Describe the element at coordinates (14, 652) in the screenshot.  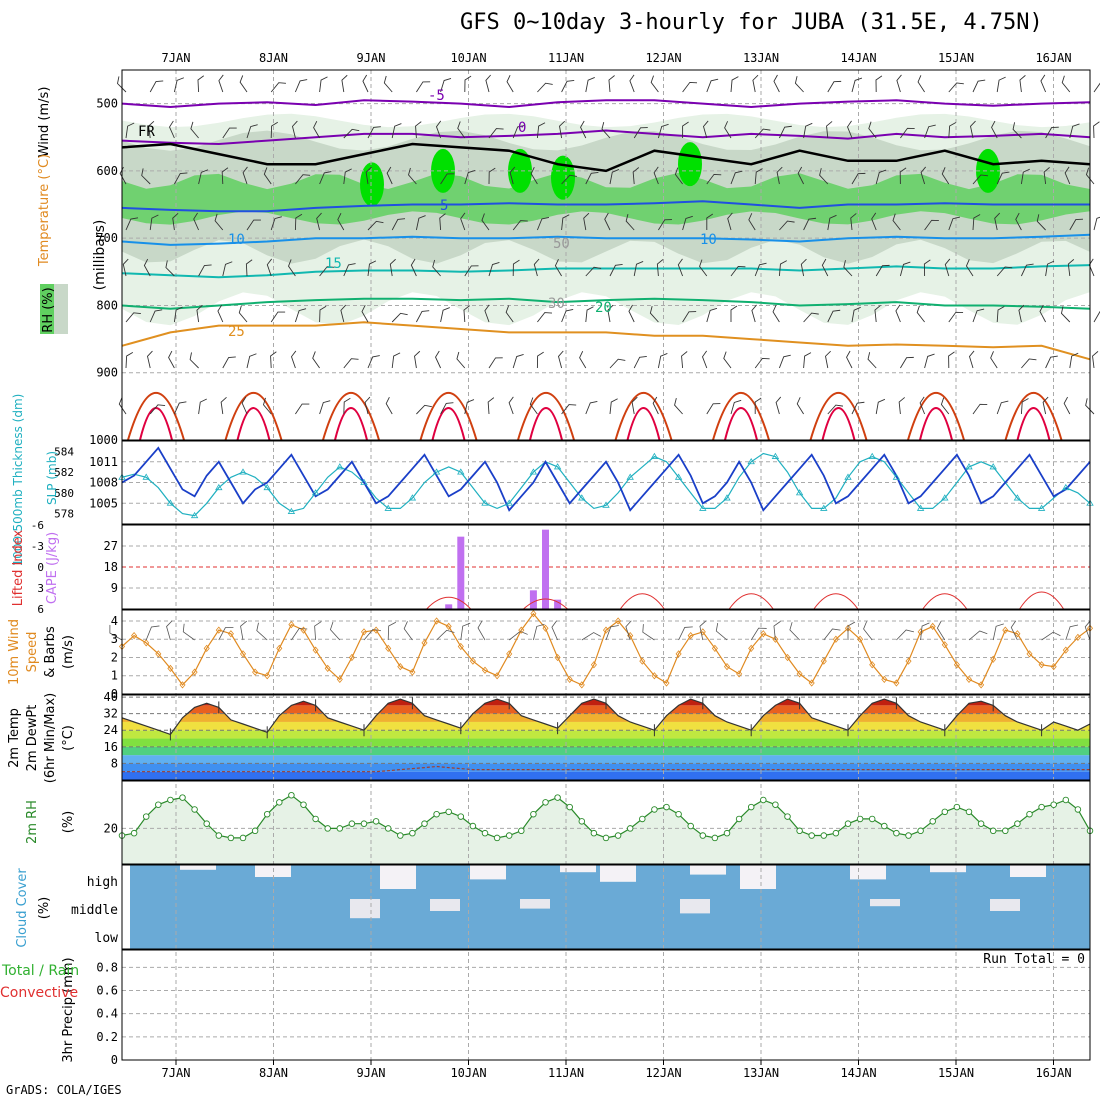
I see `wind-axis-label: 10m Wind` at that location.